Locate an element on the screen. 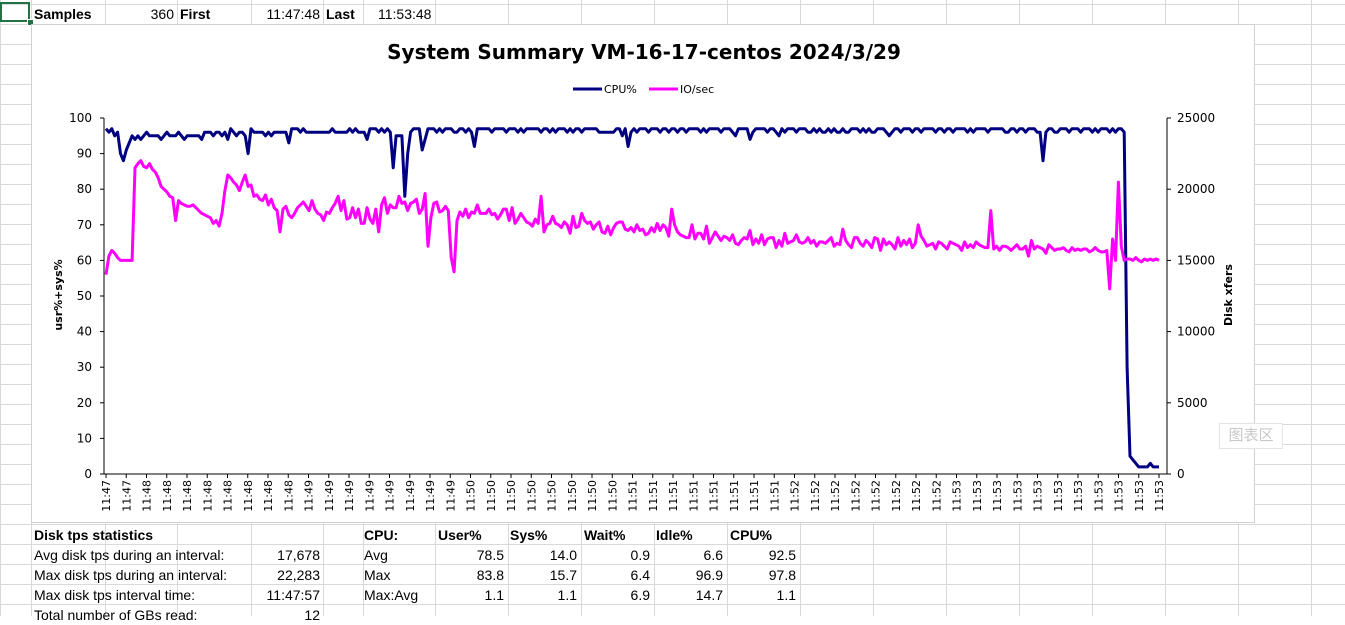 The width and height of the screenshot is (1345, 625). first-value: 11:47:48 is located at coordinates (293, 14).